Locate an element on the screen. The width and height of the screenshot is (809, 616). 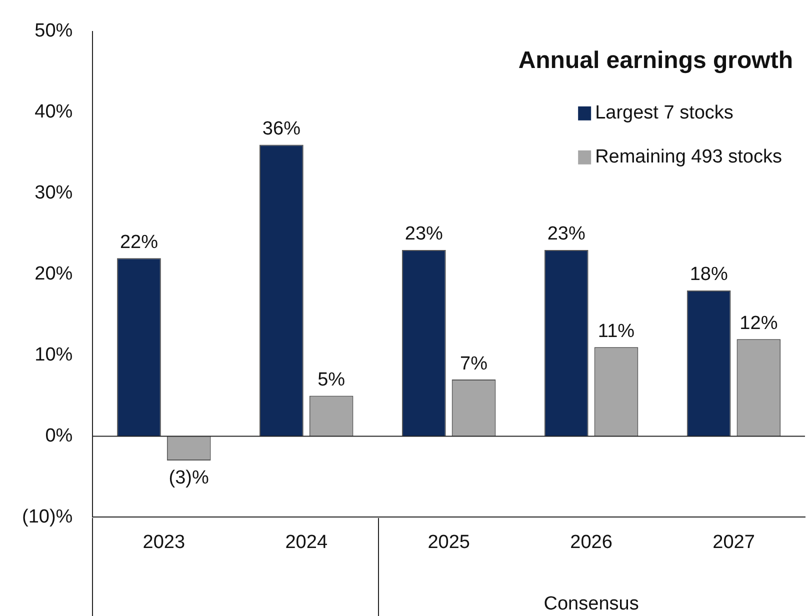
y-tick-label: 10% is located at coordinates (53, 355).